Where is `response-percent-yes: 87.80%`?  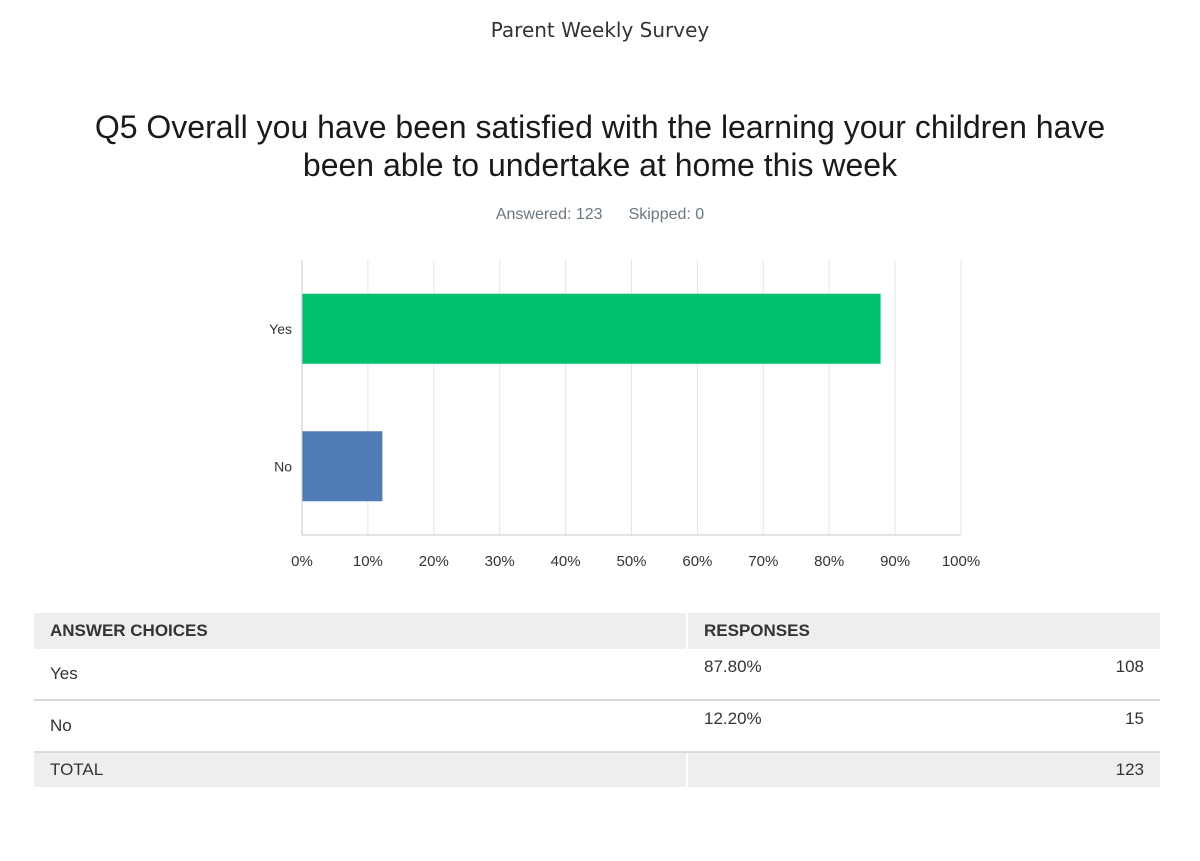 response-percent-yes: 87.80% is located at coordinates (829, 675).